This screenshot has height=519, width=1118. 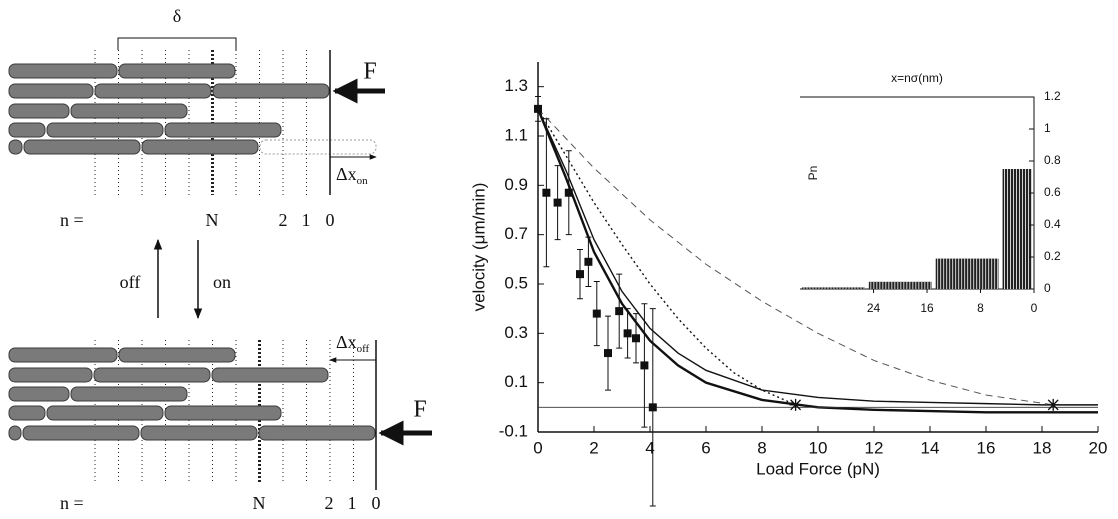 What do you see at coordinates (516, 381) in the screenshot?
I see `y-tick-label: 0.1` at bounding box center [516, 381].